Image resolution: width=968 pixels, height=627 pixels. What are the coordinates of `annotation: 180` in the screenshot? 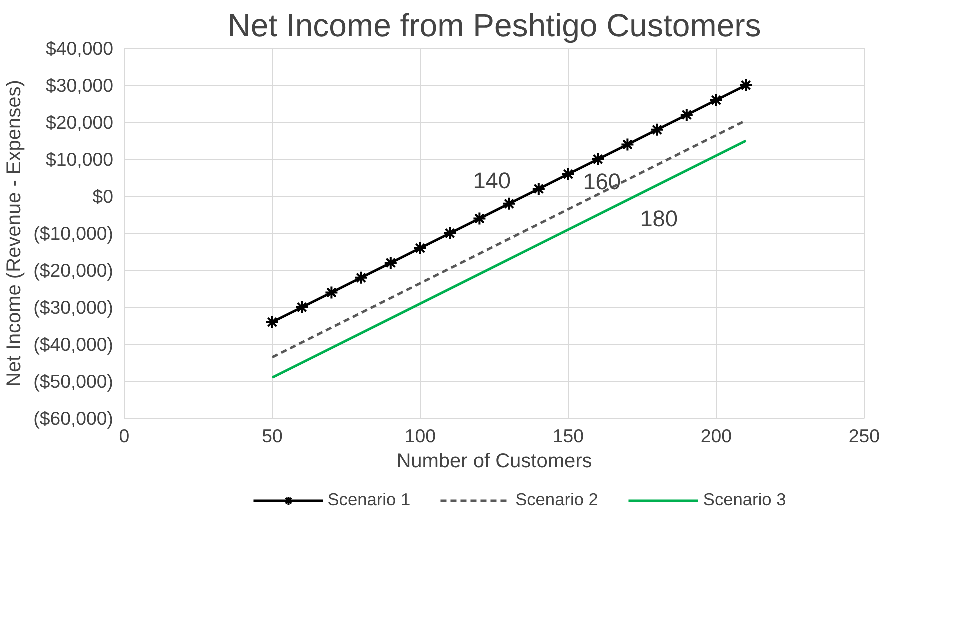 It's located at (659, 219).